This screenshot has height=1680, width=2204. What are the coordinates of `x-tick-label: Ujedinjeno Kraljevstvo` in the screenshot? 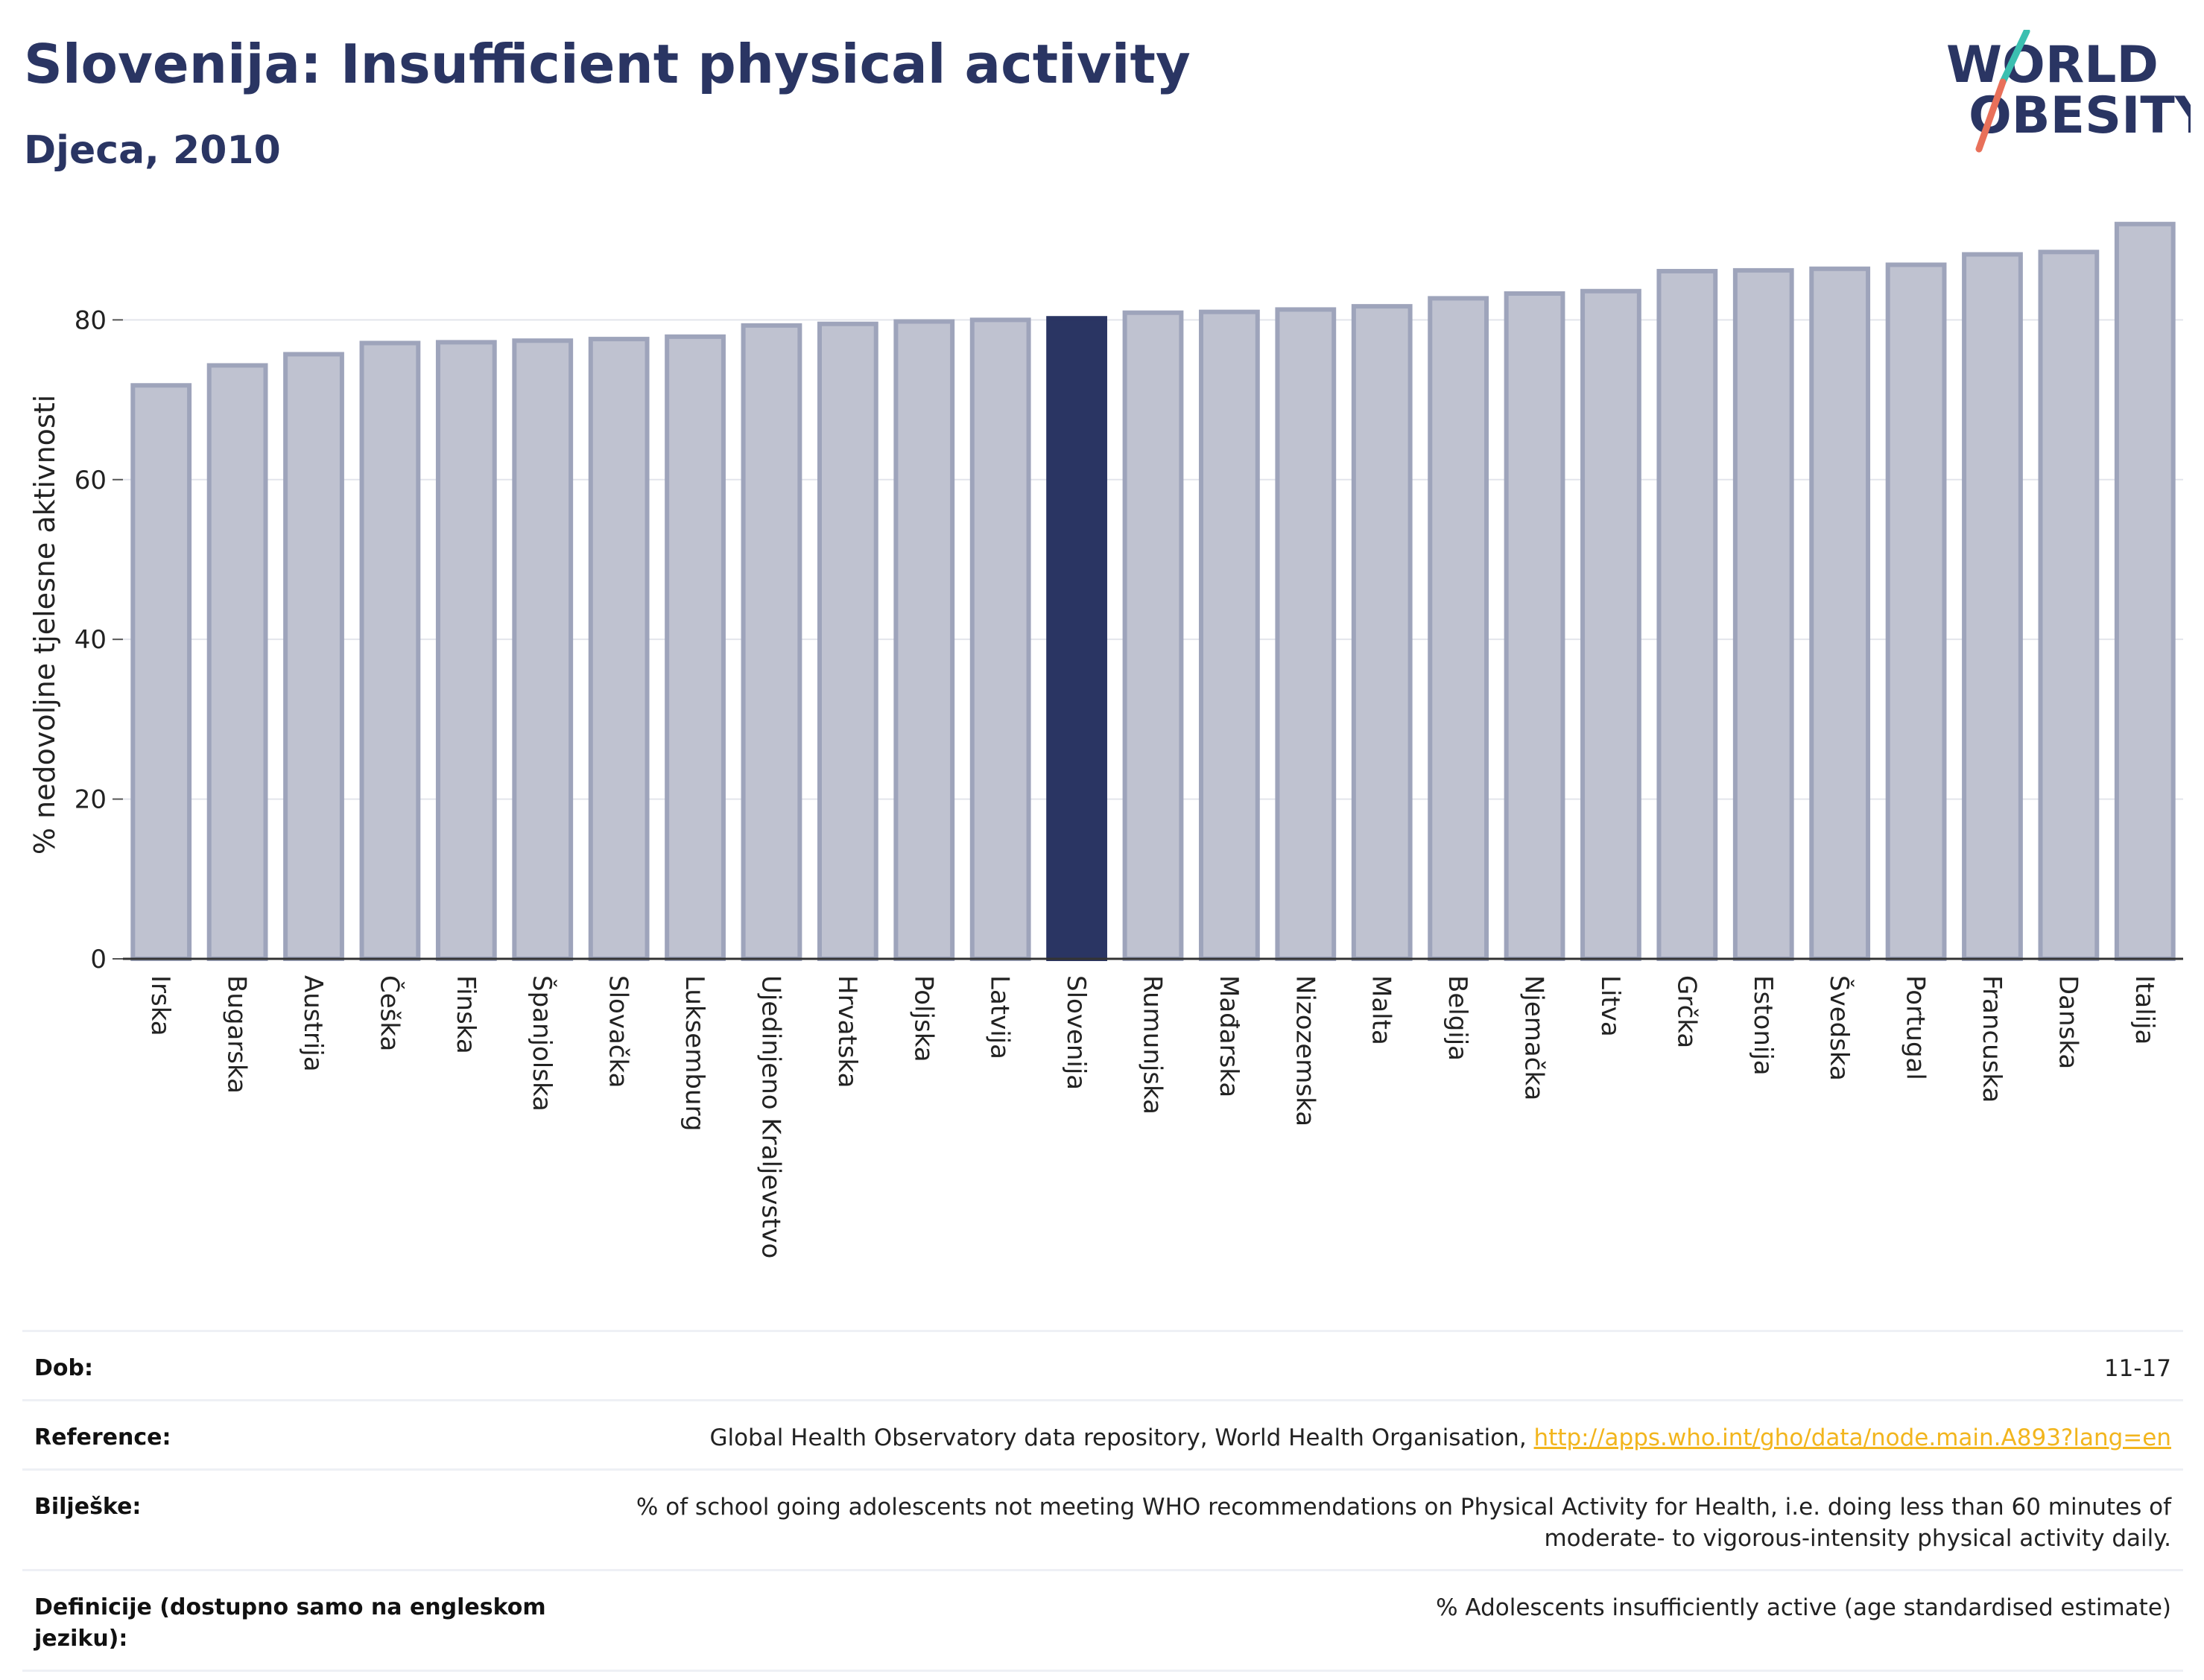 It's located at (770, 1116).